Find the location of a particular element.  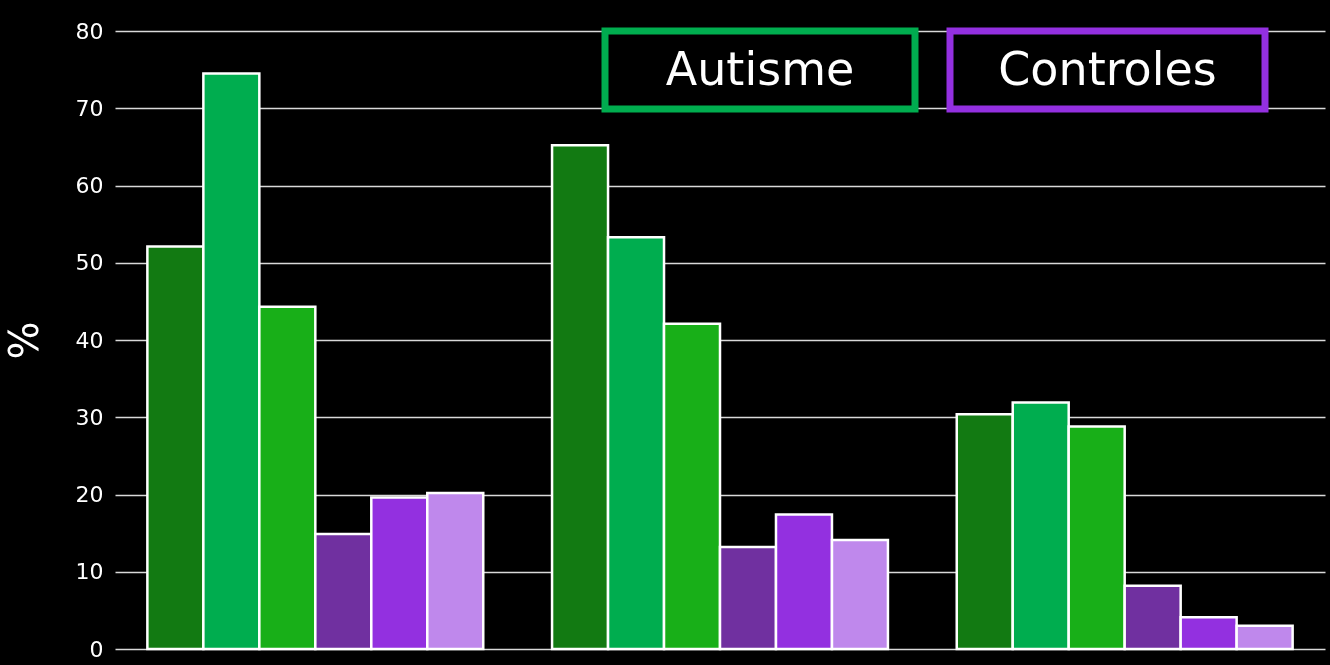

y-tick-label: 40 is located at coordinates (89, 340).